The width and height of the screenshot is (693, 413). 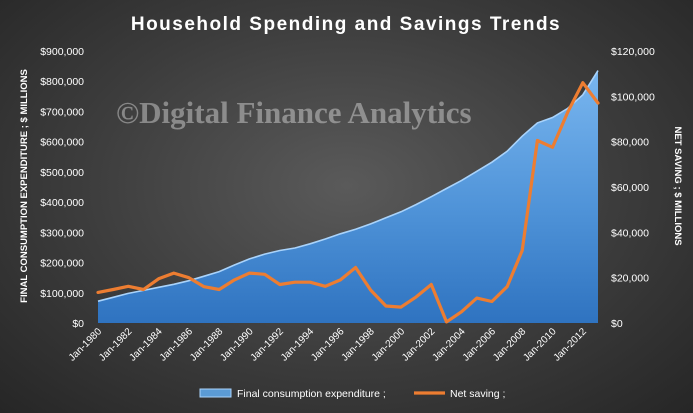 What do you see at coordinates (677, 185) in the screenshot?
I see `right-axis-title: NET SAVING ; $ MILLIONS` at bounding box center [677, 185].